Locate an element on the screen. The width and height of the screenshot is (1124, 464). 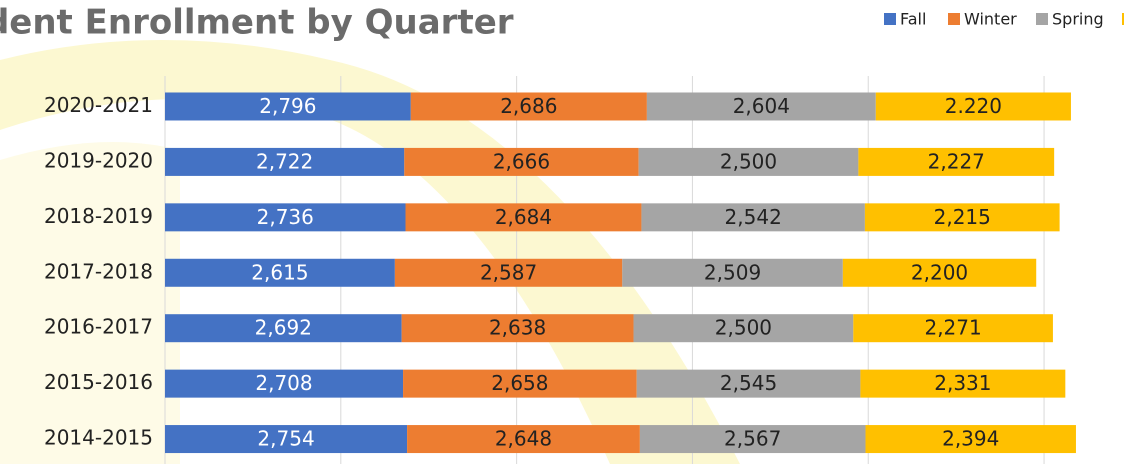
data-label: 2,615 is located at coordinates (279, 272).